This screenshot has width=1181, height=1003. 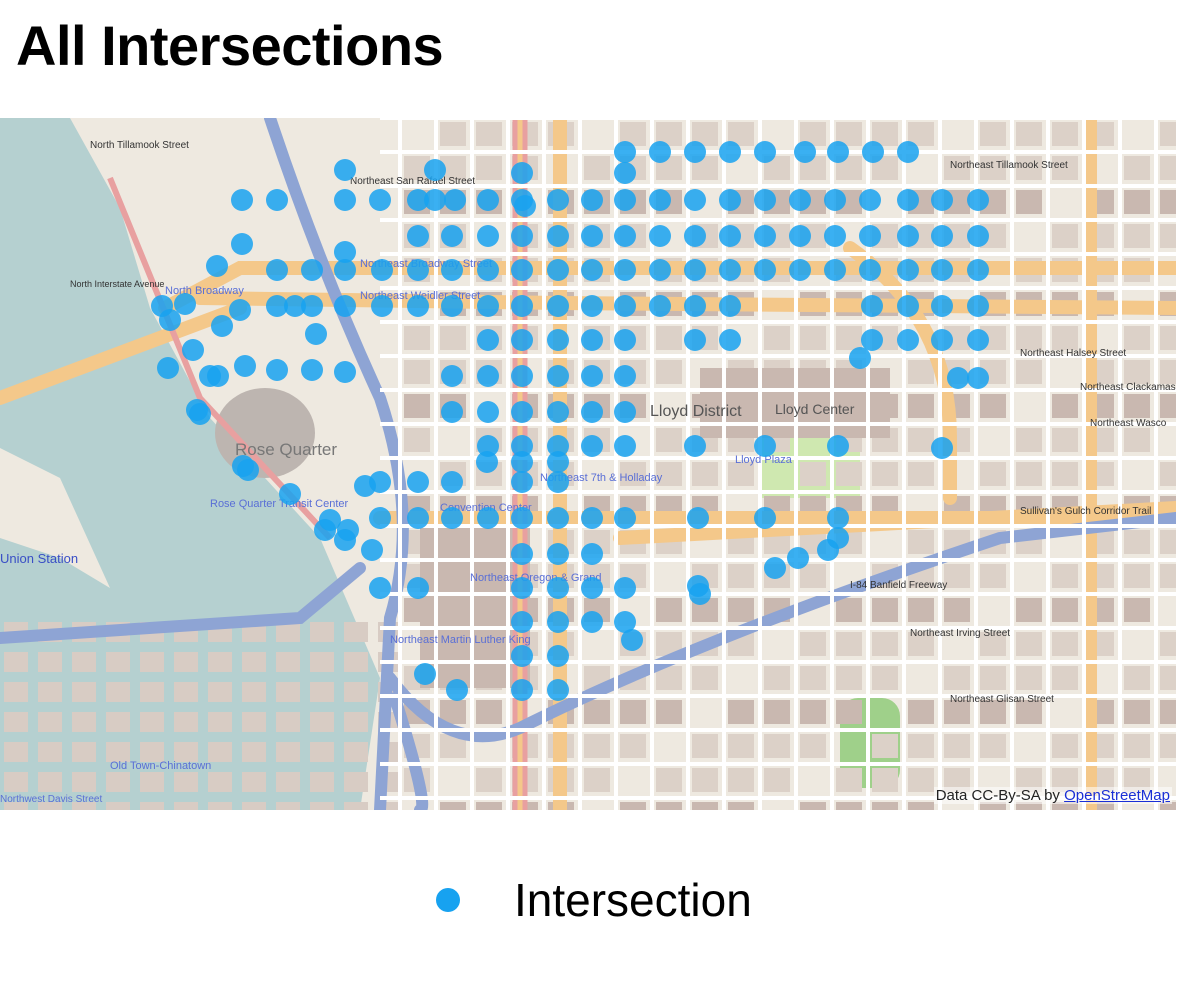 I want to click on map-label: Northeast Clackamas, so click(x=1128, y=387).